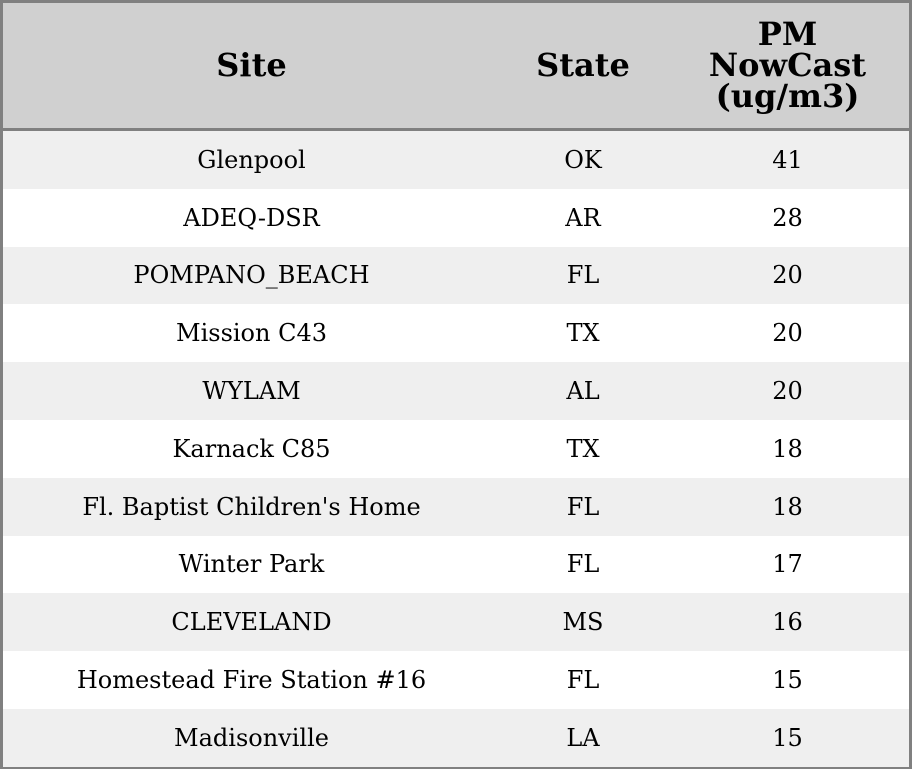 Image resolution: width=912 pixels, height=769 pixels. Describe the element at coordinates (251, 564) in the screenshot. I see `site-cell: Winter Park` at that location.